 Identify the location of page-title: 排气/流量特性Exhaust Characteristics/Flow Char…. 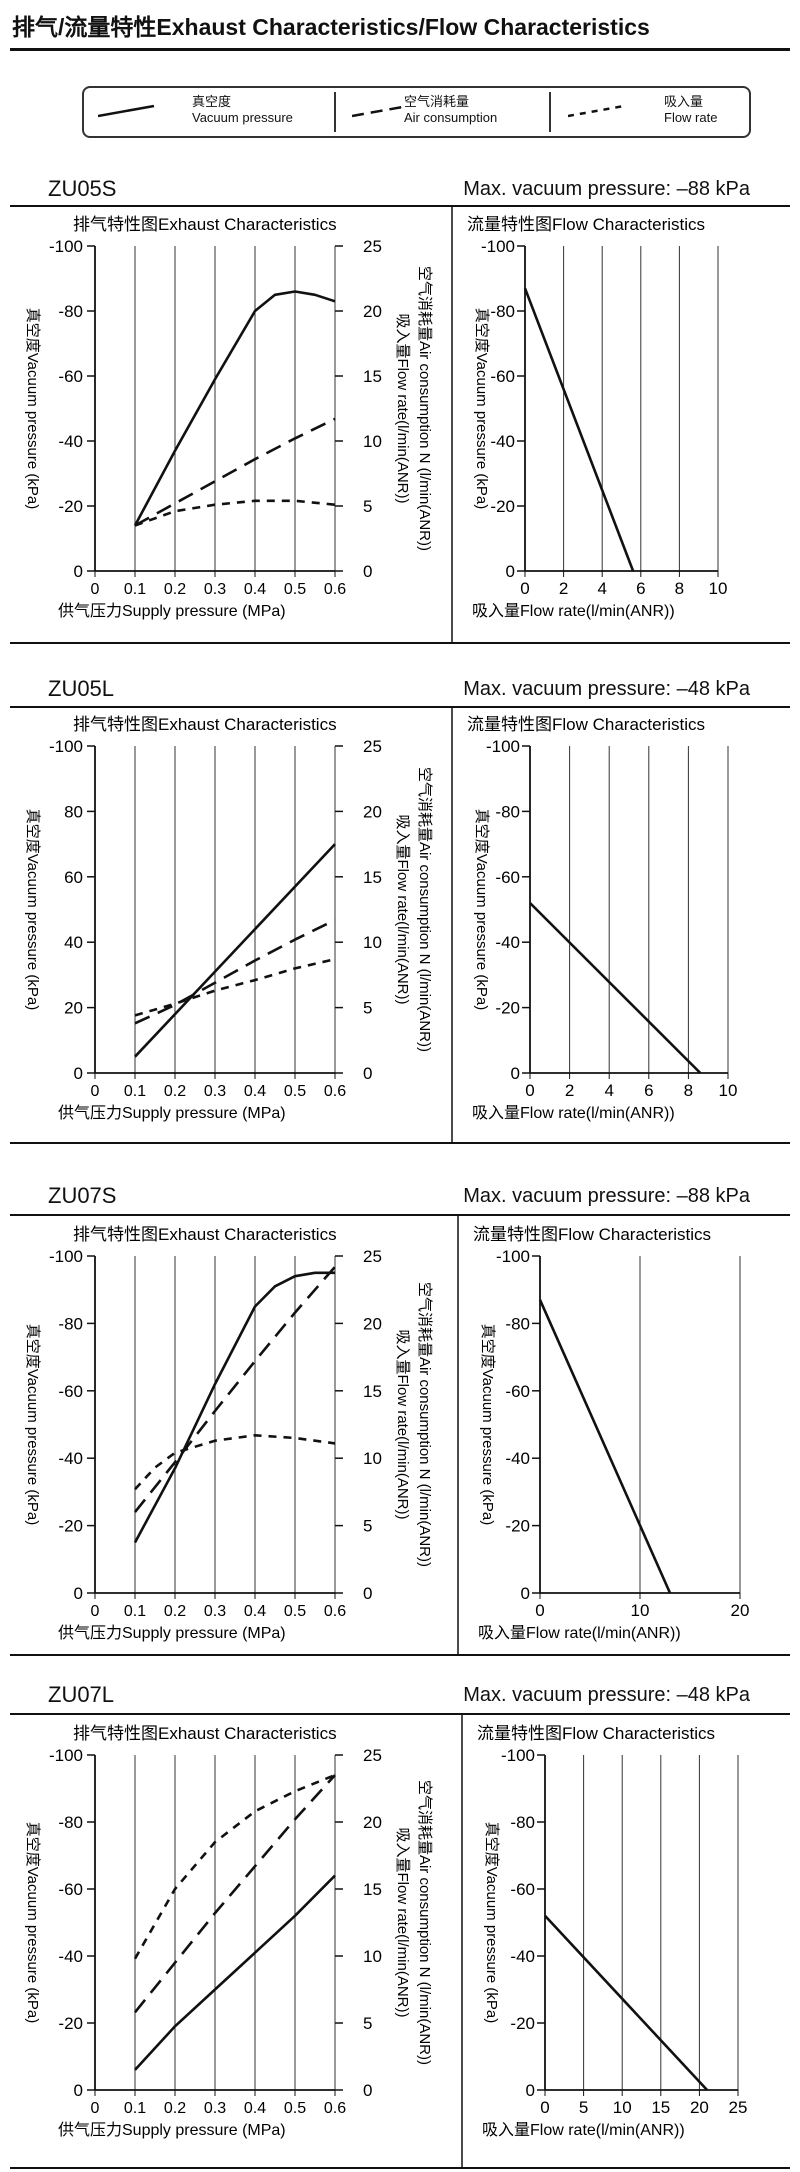
(331, 27).